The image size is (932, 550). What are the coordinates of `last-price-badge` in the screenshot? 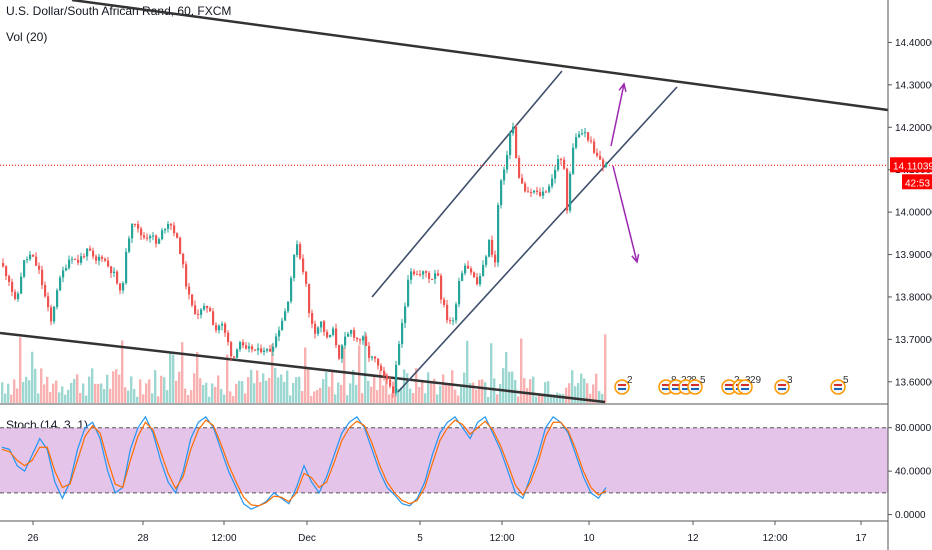 It's located at (911, 165).